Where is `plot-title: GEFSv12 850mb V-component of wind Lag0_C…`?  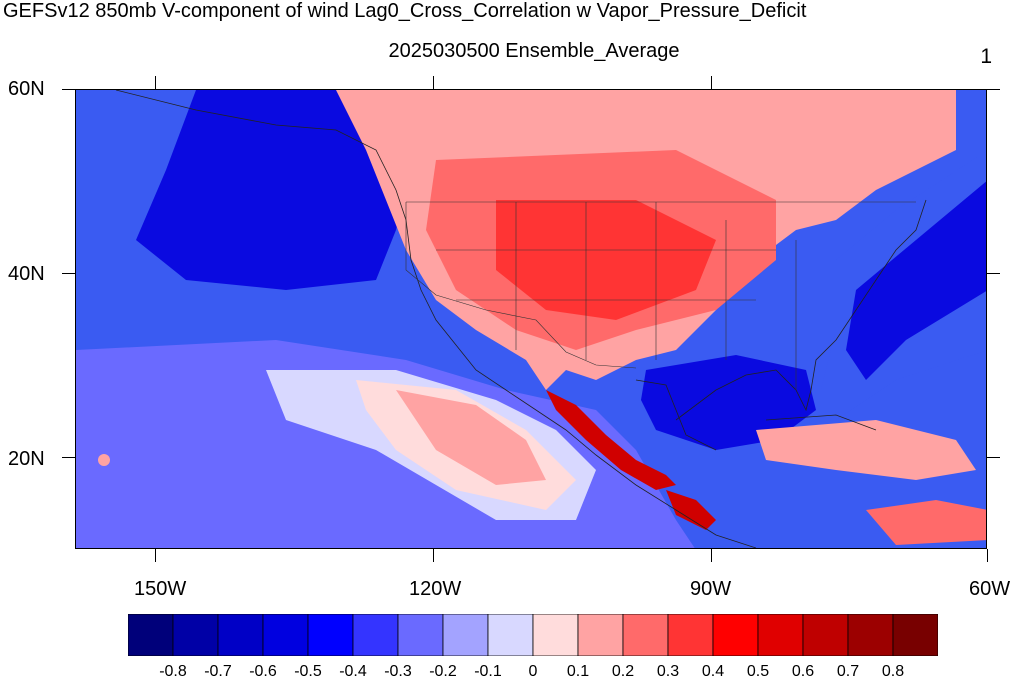
plot-title: GEFSv12 850mb V-component of wind Lag0_C… is located at coordinates (405, 11).